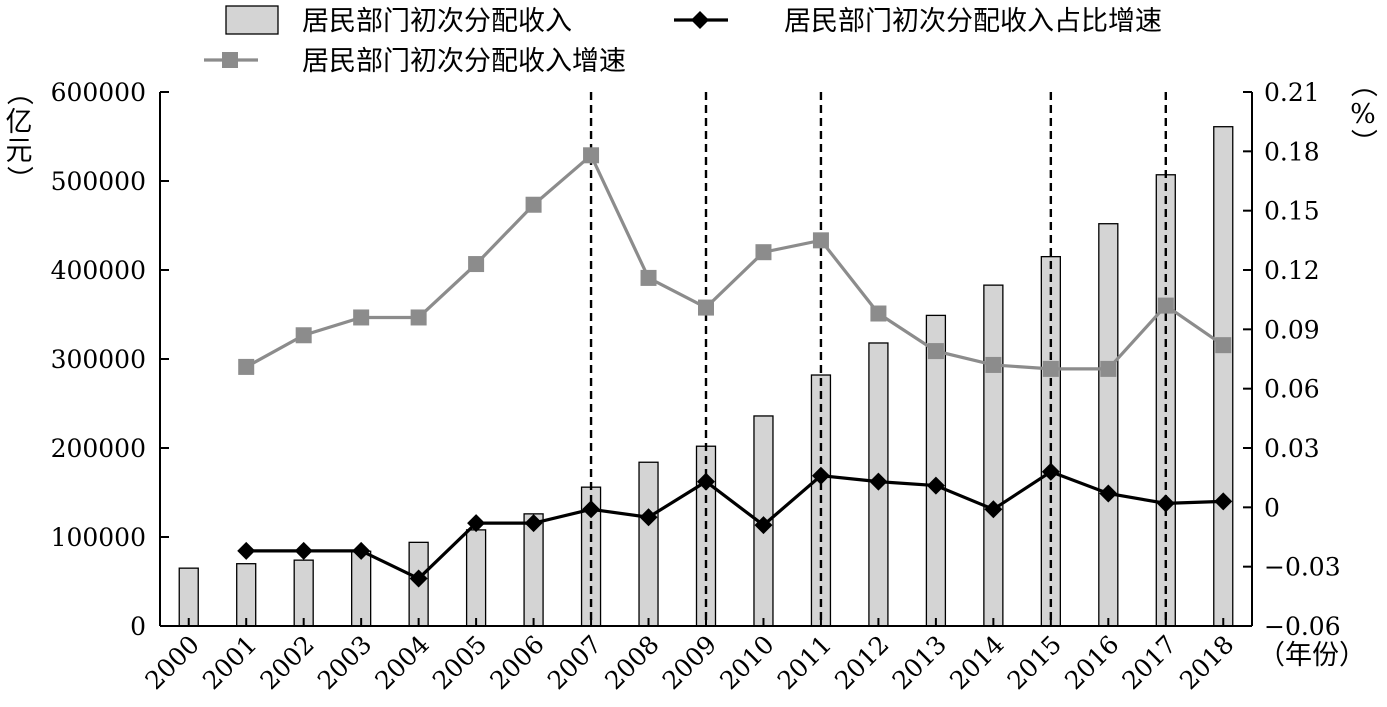 The image size is (1387, 707). Describe the element at coordinates (1108, 493) in the screenshot. I see `series-1-point-2016` at that location.